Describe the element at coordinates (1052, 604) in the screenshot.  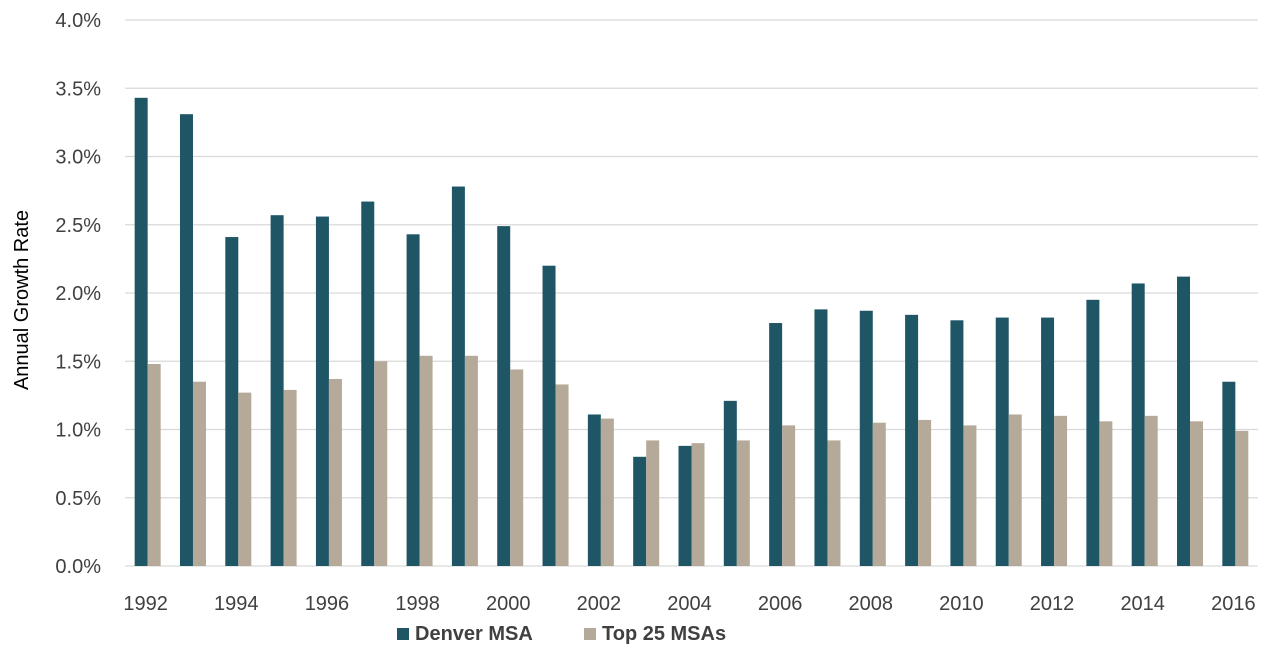
I see `x-tick-label: 2012` at that location.